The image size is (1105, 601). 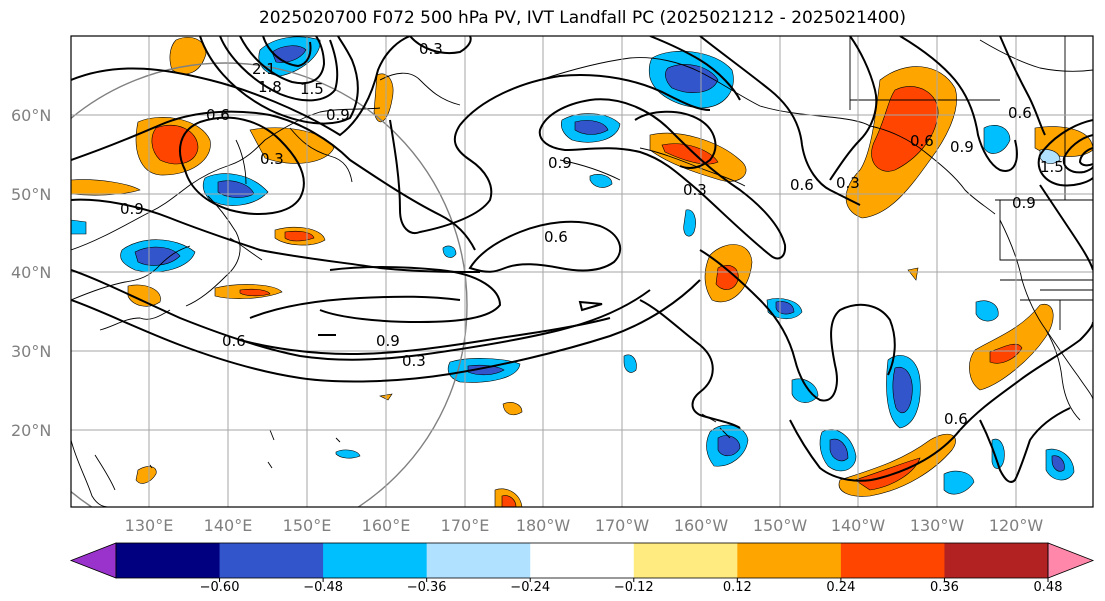 I want to click on contour-label: 1.8, so click(x=270, y=87).